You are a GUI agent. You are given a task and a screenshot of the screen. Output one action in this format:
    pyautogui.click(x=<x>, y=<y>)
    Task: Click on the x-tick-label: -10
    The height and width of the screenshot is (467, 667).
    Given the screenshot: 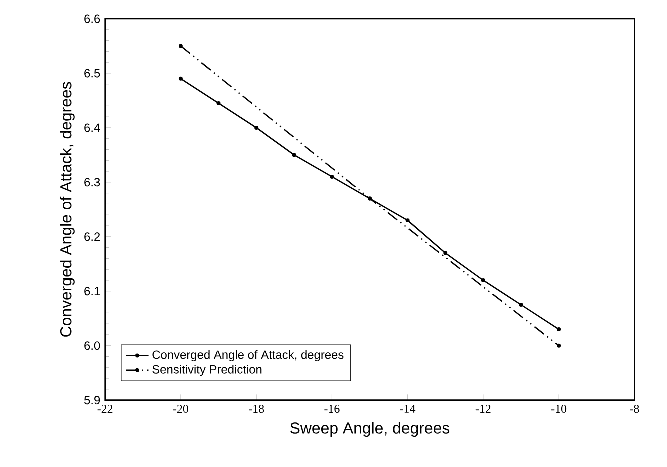 What is the action you would take?
    pyautogui.click(x=559, y=409)
    